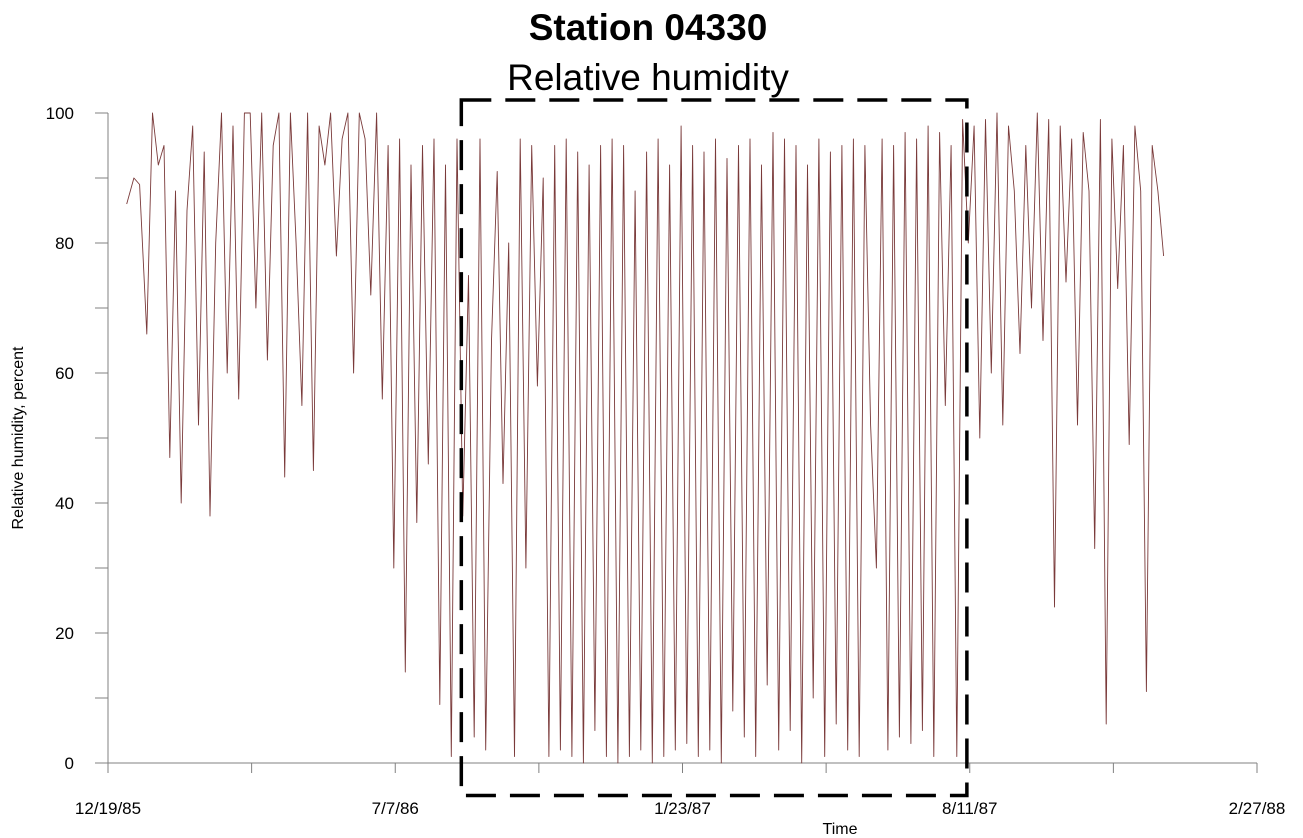 The height and width of the screenshot is (838, 1303). What do you see at coordinates (69, 763) in the screenshot?
I see `y-tick-label: 0` at bounding box center [69, 763].